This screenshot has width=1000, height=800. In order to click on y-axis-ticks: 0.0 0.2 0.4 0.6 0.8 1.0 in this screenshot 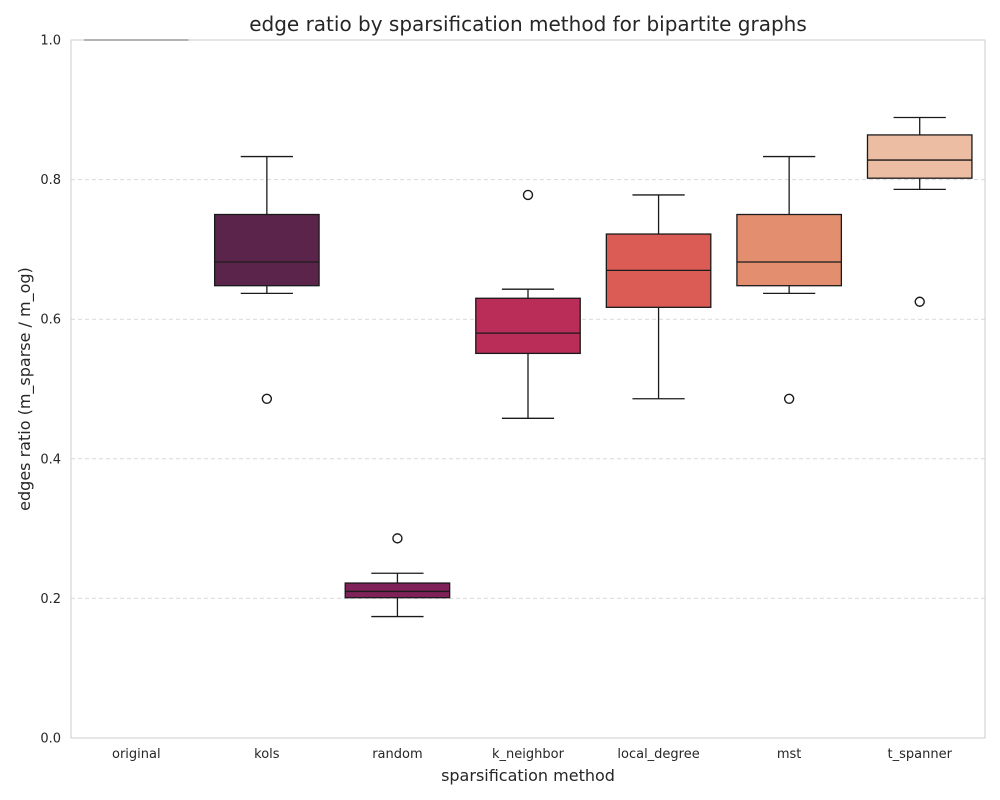, I will do `click(50, 390)`.